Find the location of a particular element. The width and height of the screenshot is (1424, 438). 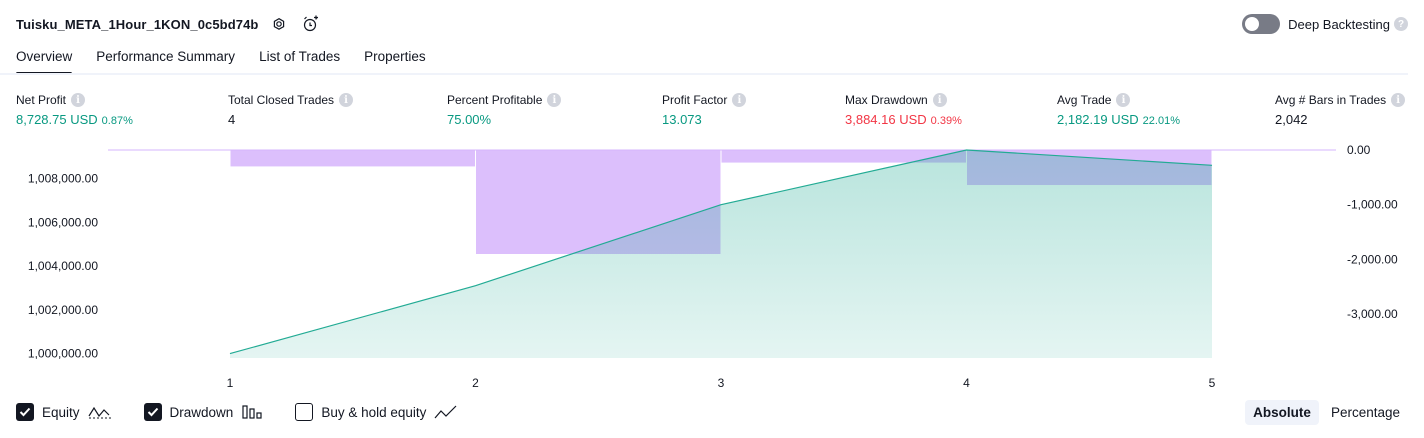

stat-value: 2,042 is located at coordinates (1291, 119).